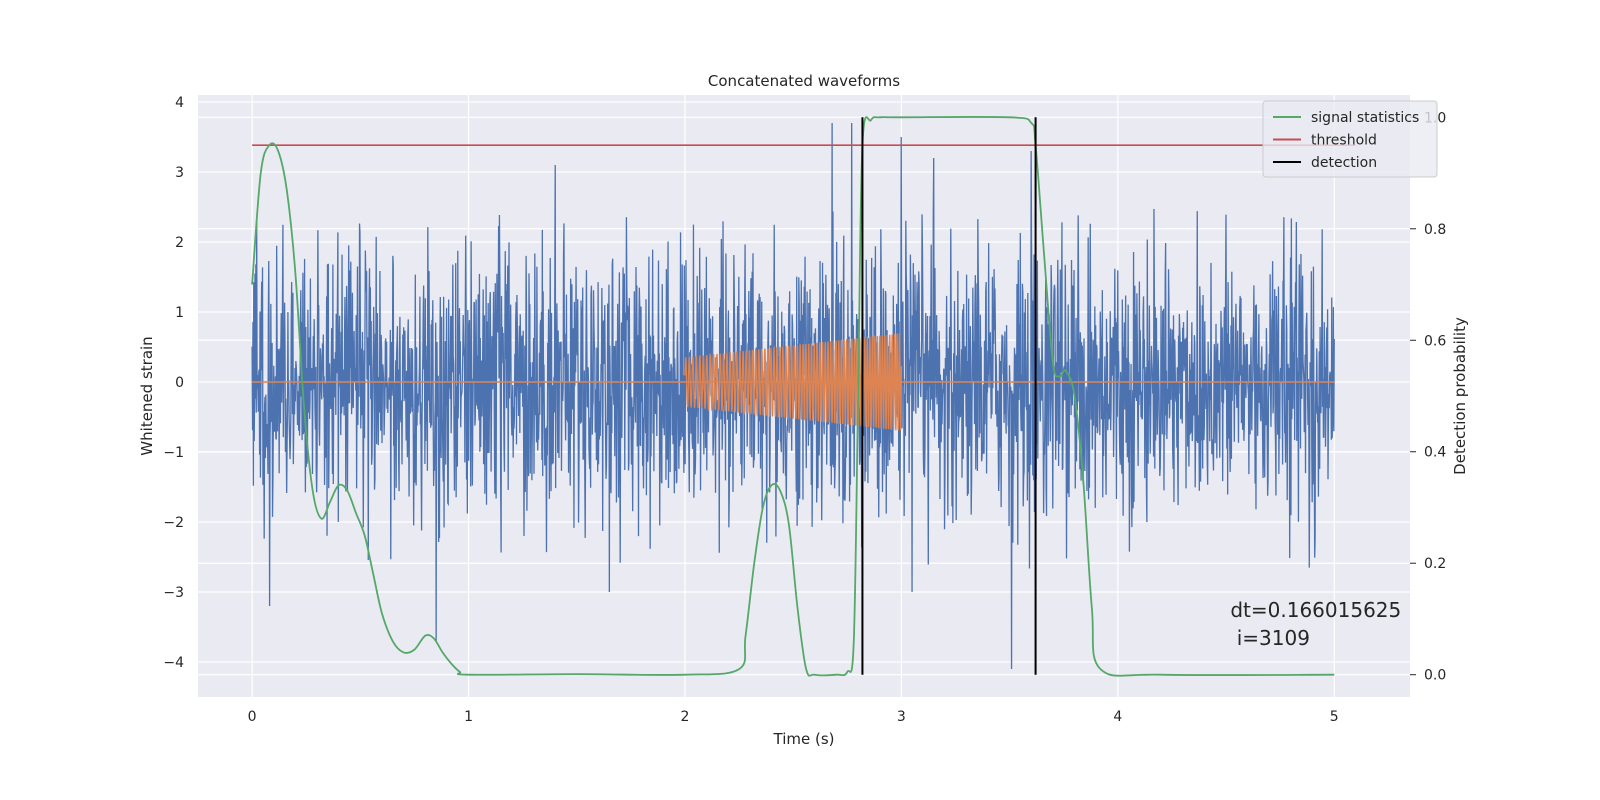 This screenshot has width=1600, height=800. I want to click on chart-title: Concatenated waveforms, so click(804, 81).